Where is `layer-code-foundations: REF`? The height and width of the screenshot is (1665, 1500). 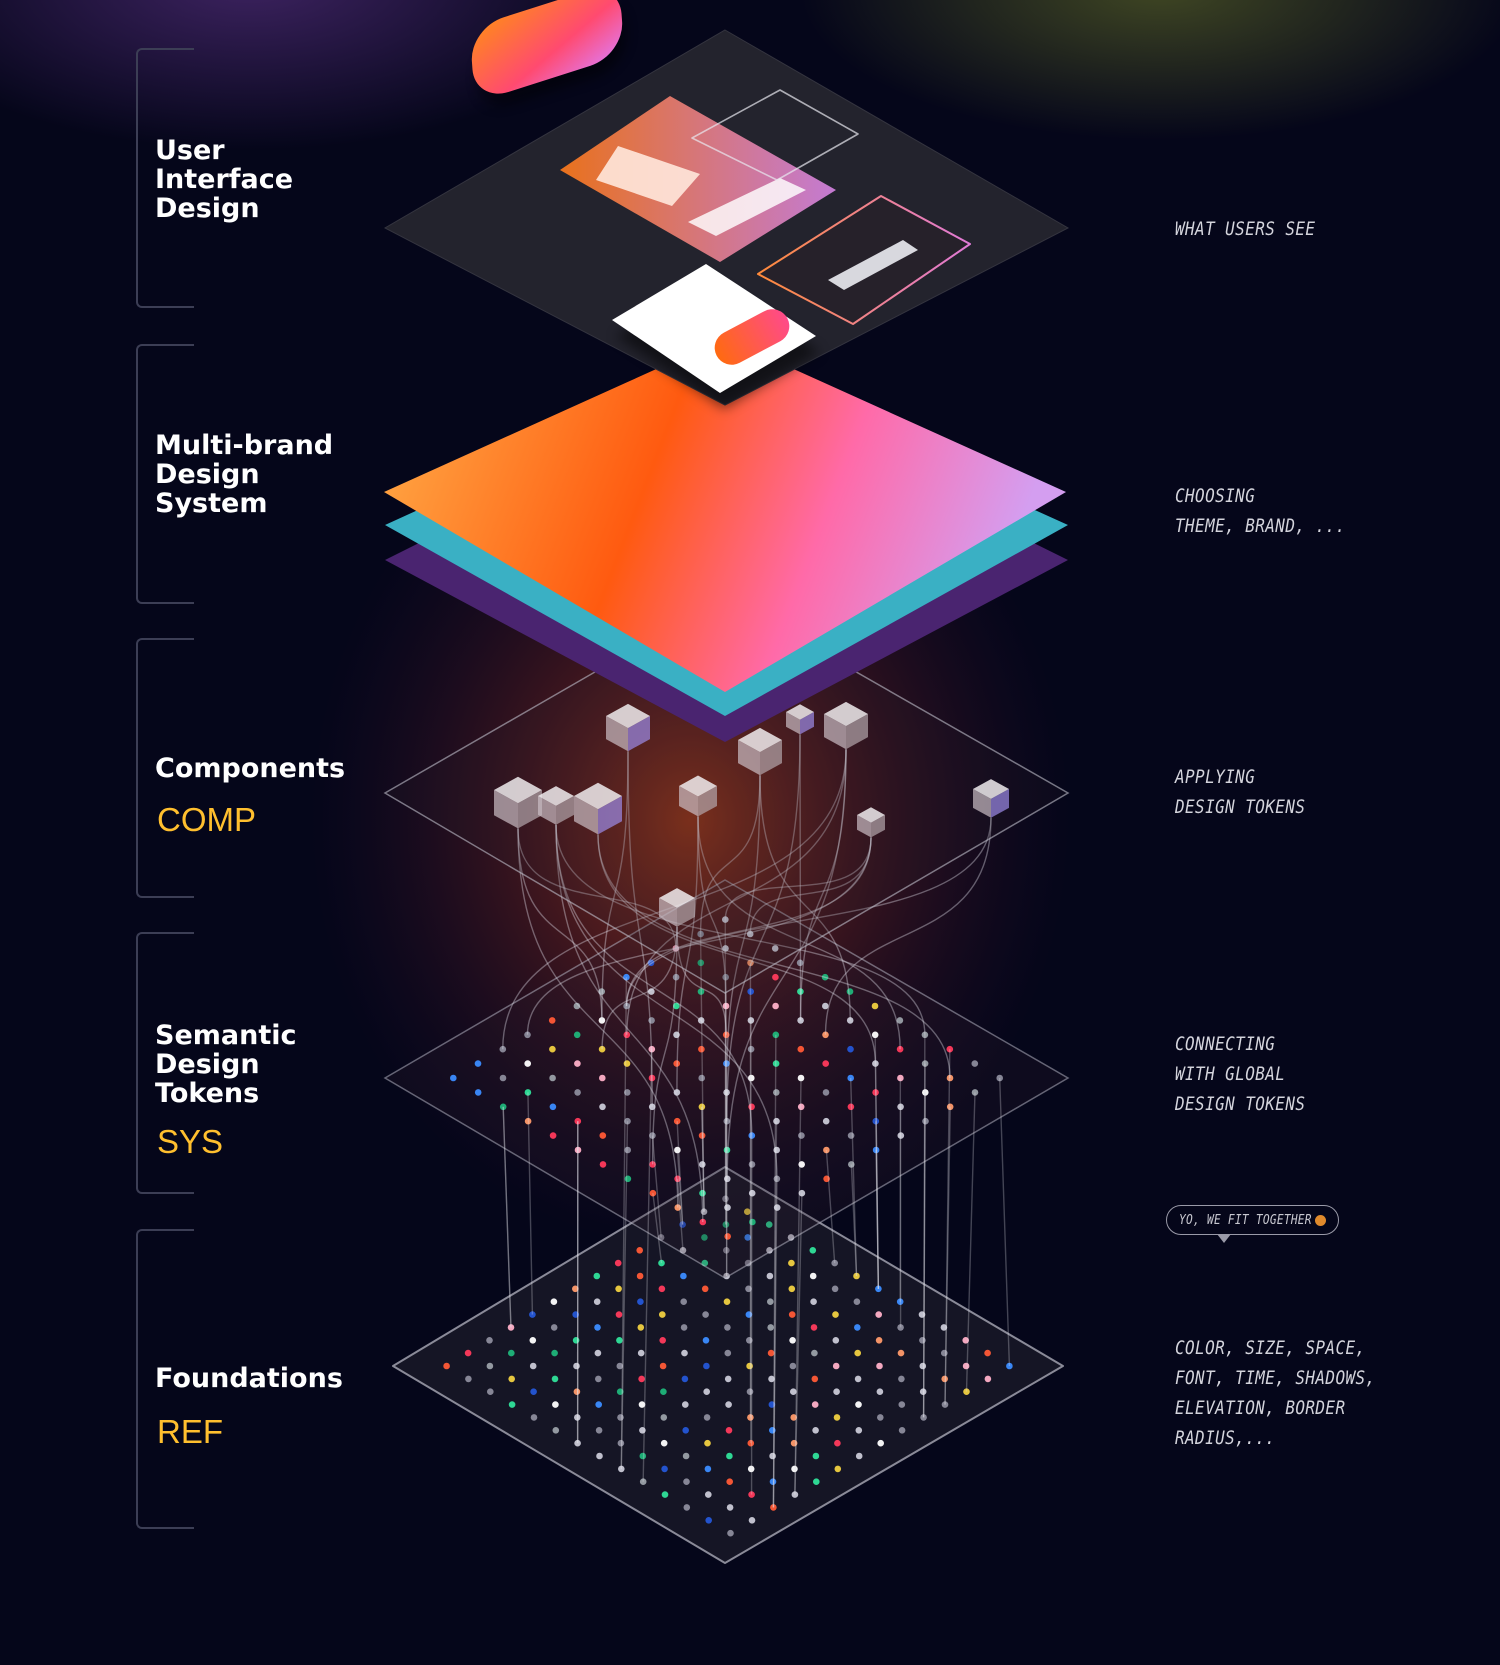 layer-code-foundations: REF is located at coordinates (190, 1431).